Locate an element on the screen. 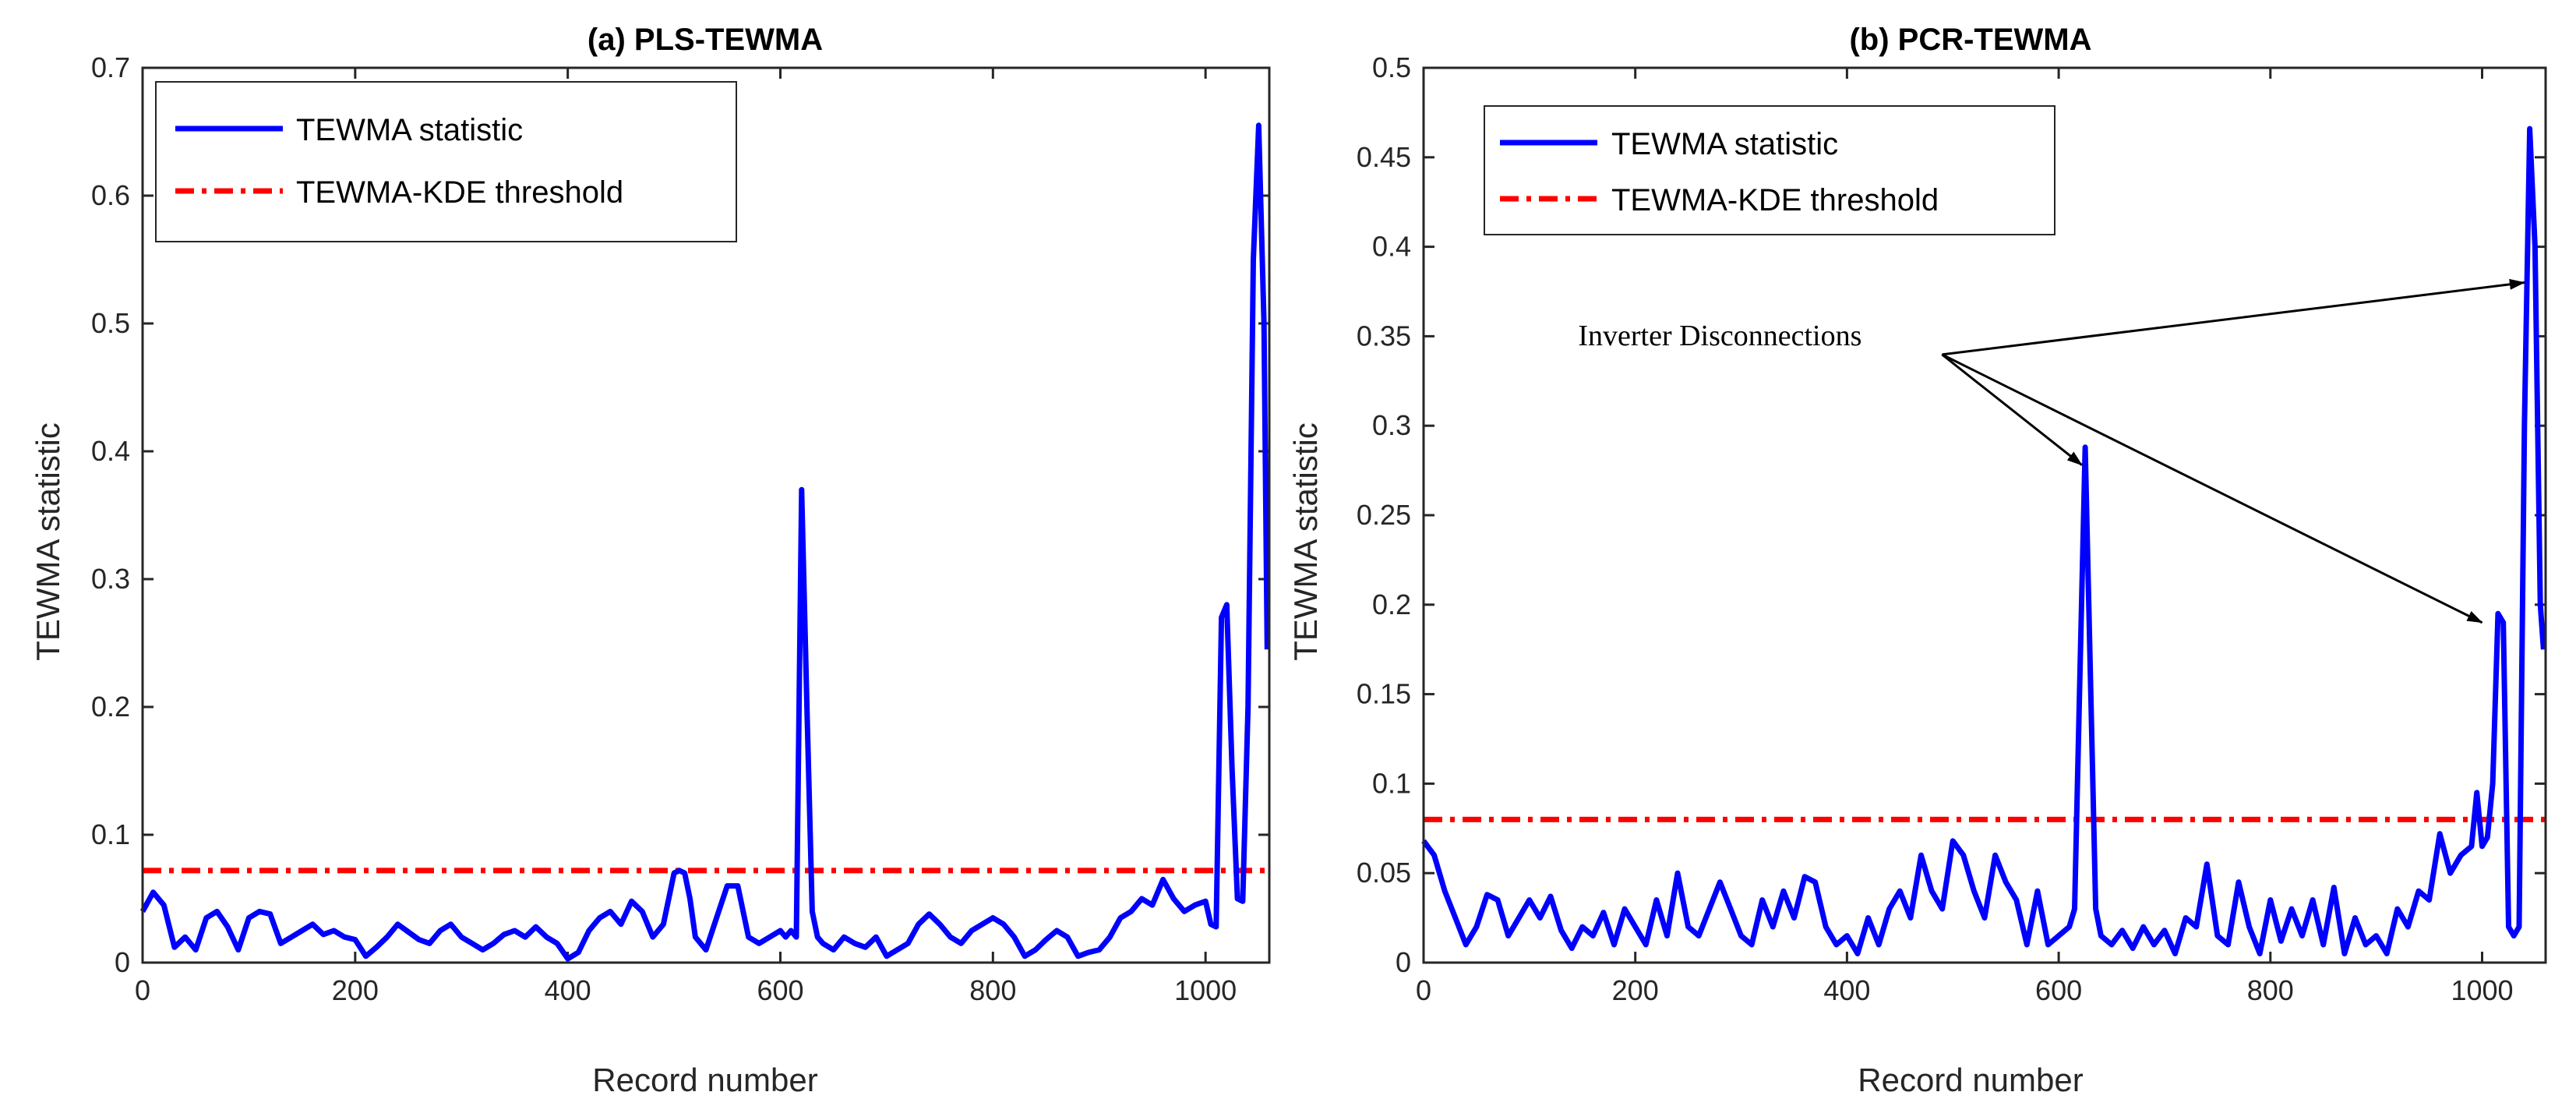 The width and height of the screenshot is (2576, 1099). annotation-label: Inverter Disconnections is located at coordinates (1719, 336).